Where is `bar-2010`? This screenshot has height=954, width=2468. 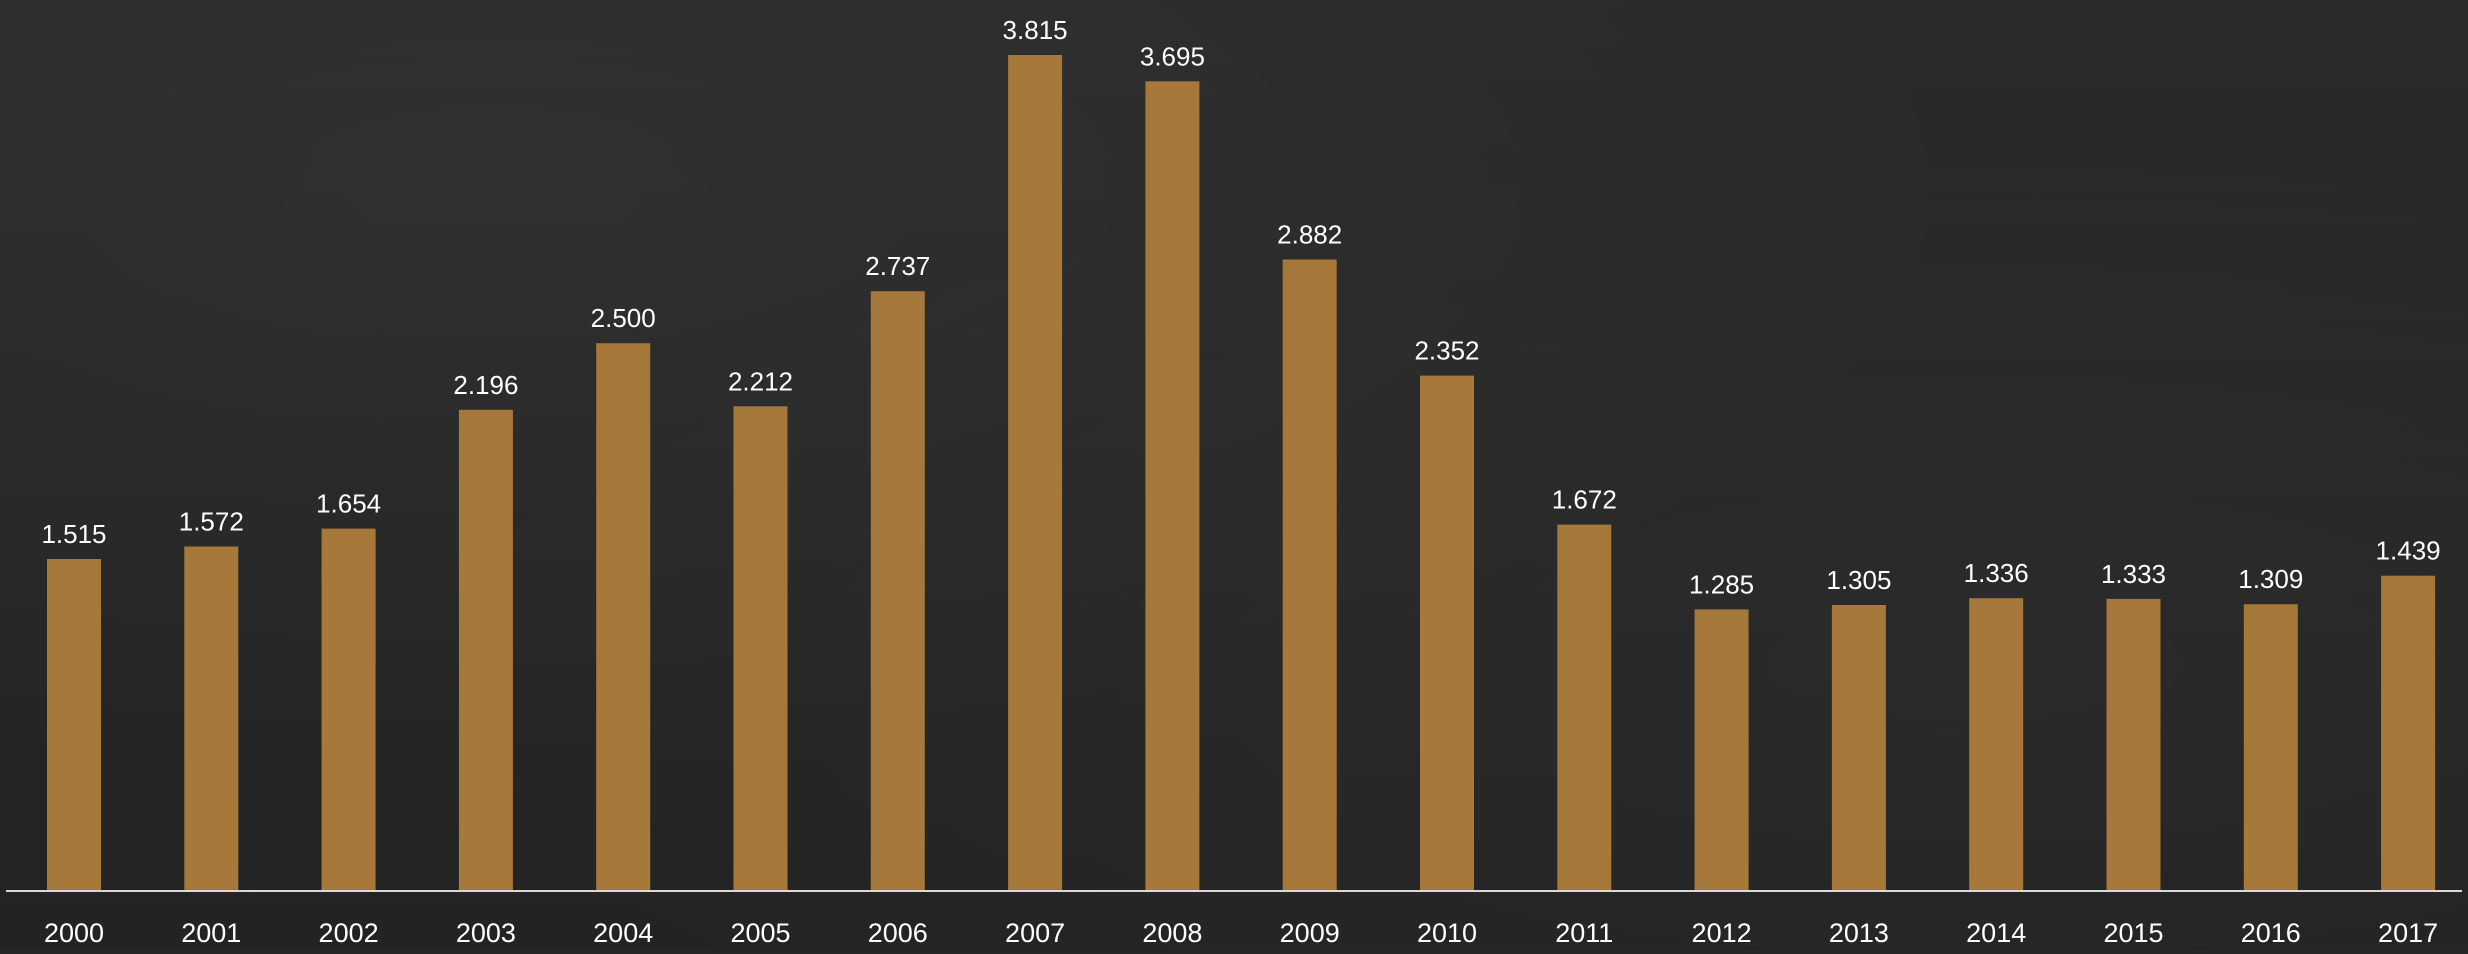 bar-2010 is located at coordinates (1447, 633).